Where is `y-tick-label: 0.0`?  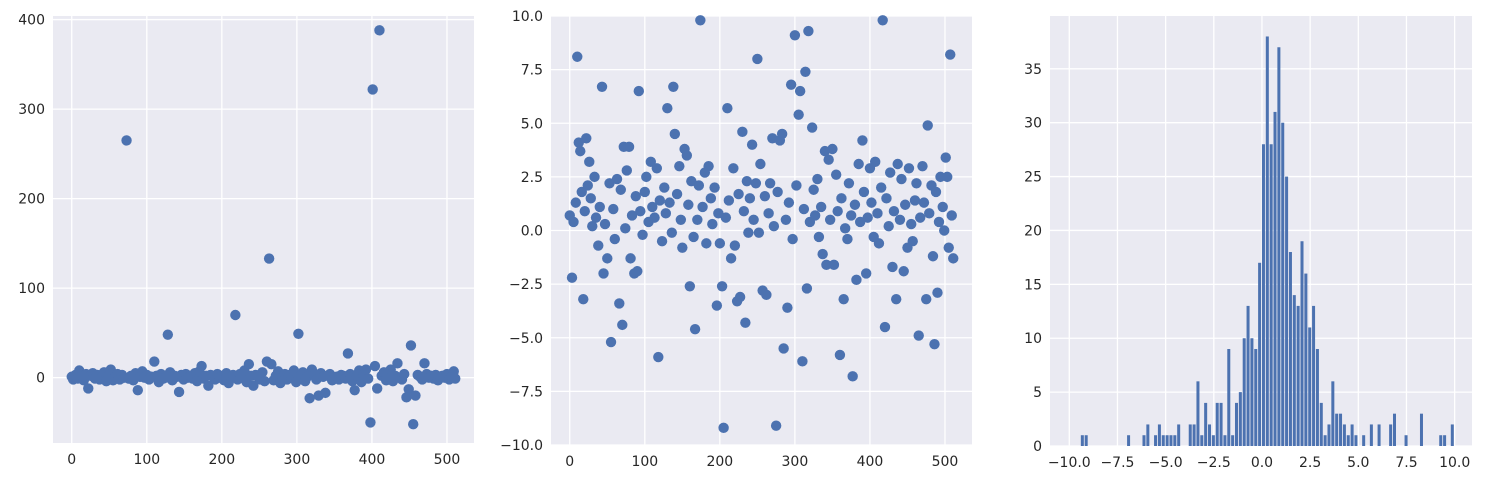
y-tick-label: 0.0 is located at coordinates (532, 232).